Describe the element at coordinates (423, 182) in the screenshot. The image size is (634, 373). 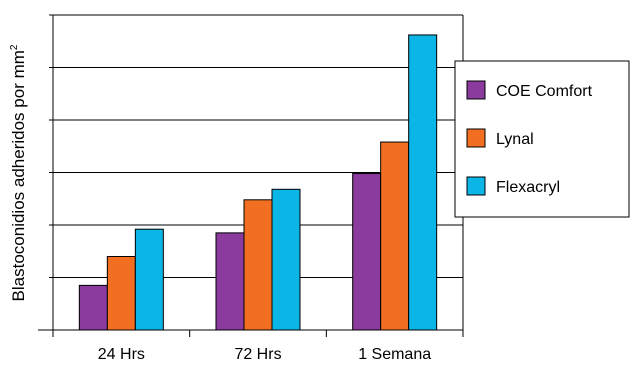
I see `bar-1-semana-flexacryl` at that location.